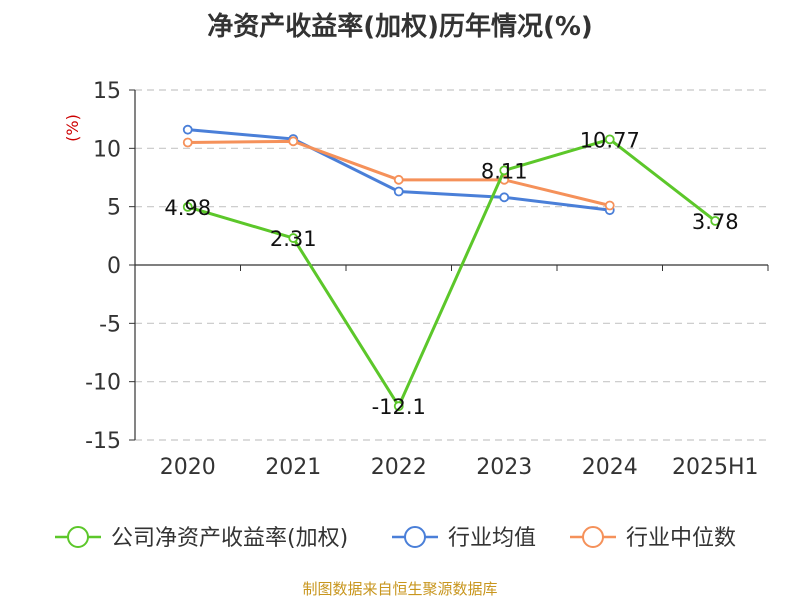 This screenshot has height=600, width=800. What do you see at coordinates (293, 467) in the screenshot?
I see `x-tick-label: 2021` at bounding box center [293, 467].